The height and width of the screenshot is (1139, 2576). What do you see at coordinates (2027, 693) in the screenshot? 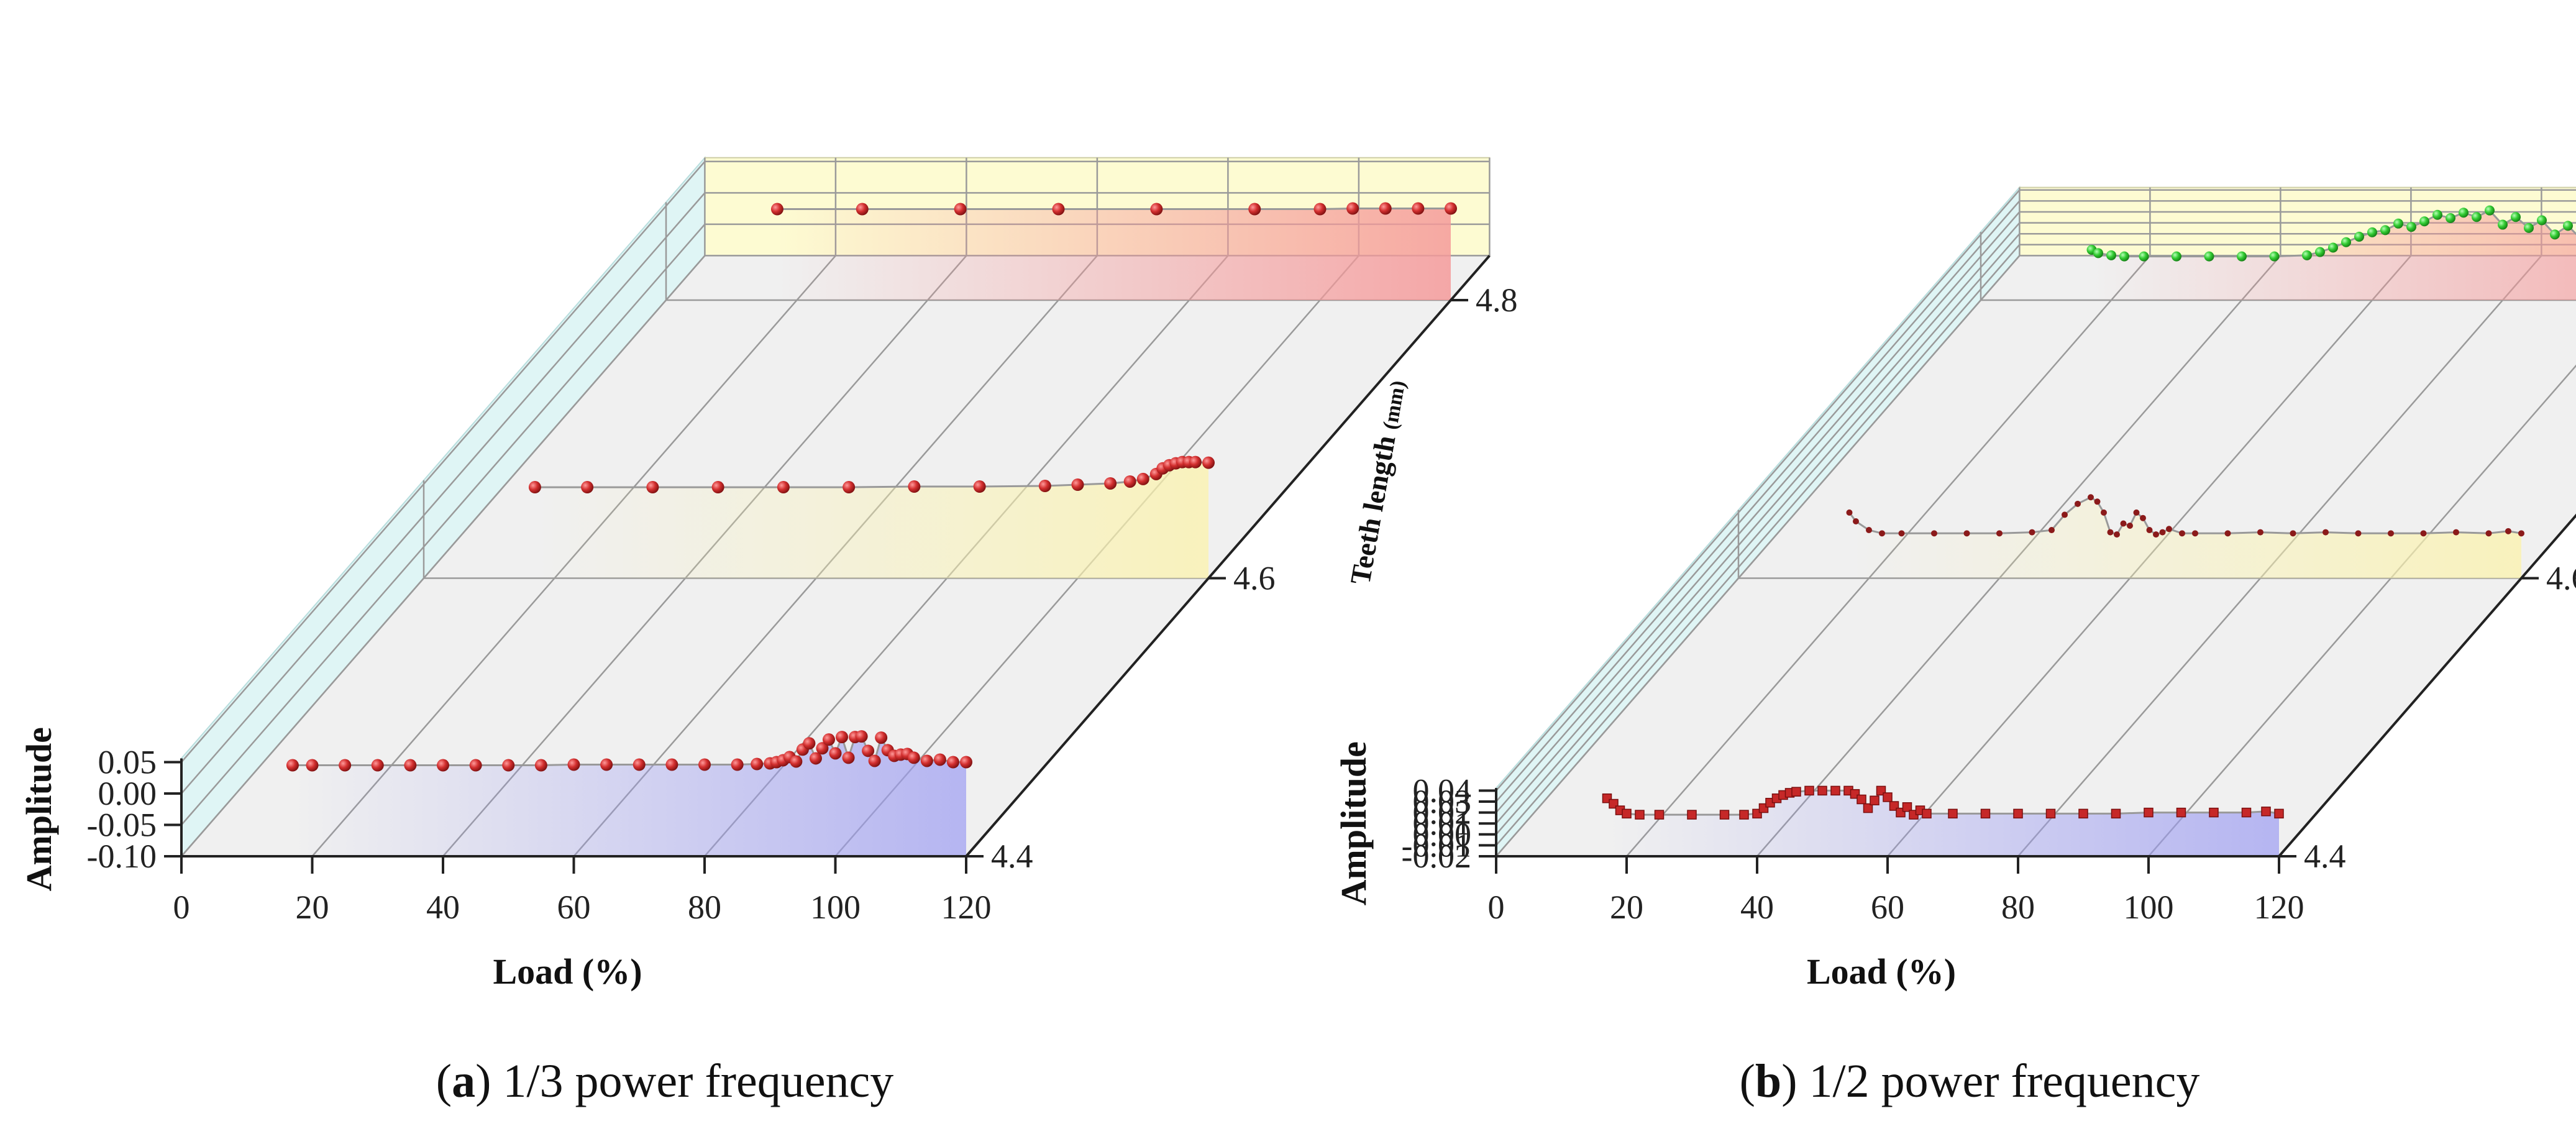
I see `axis-lines` at bounding box center [2027, 693].